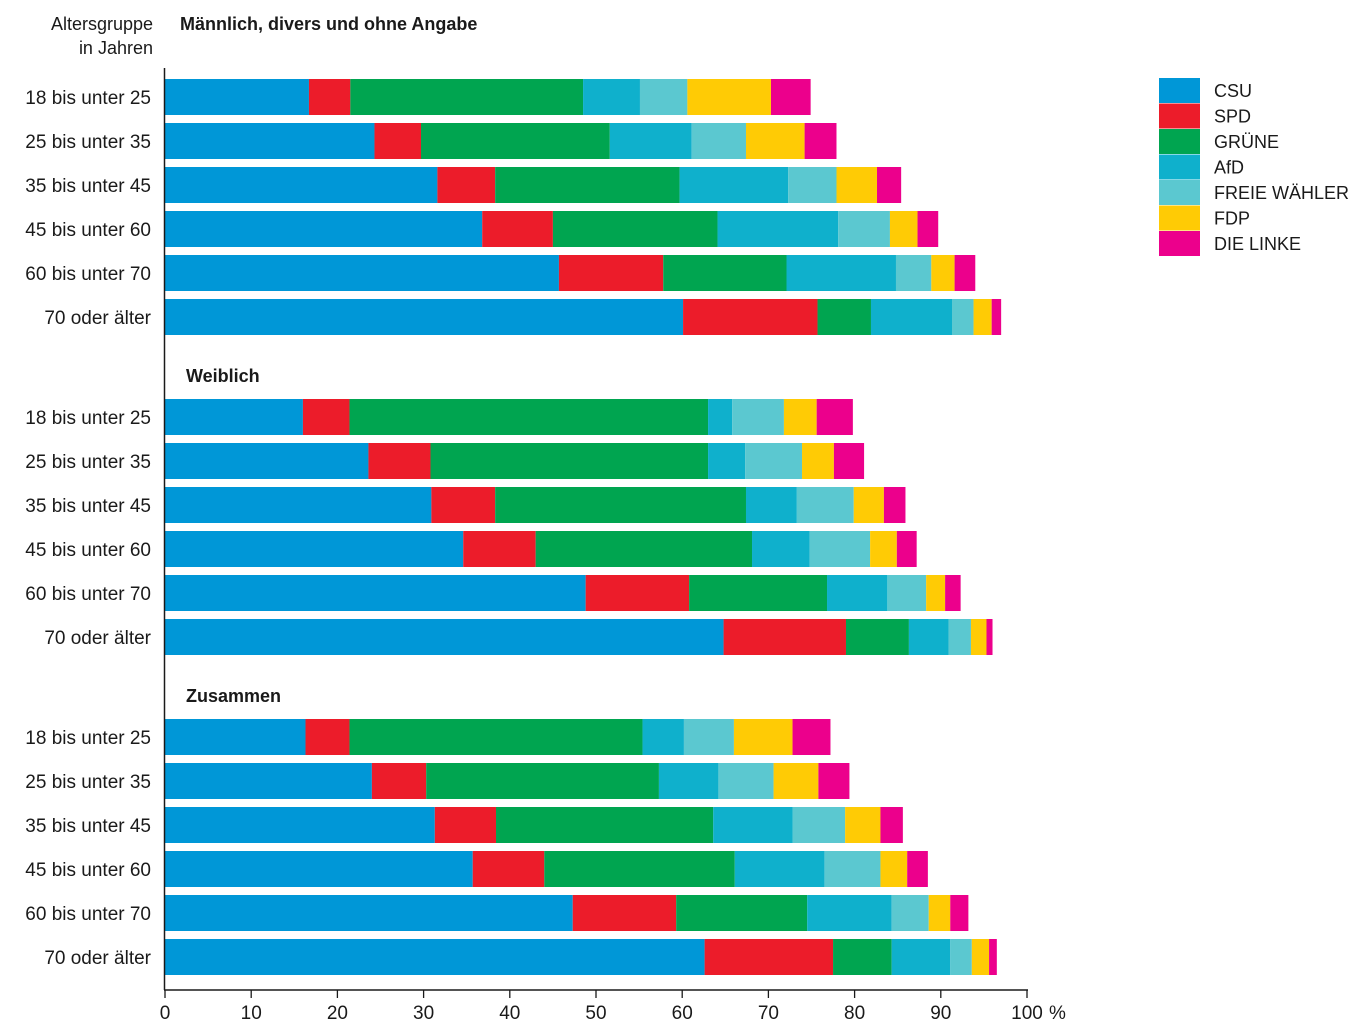 This screenshot has height=1023, width=1370. I want to click on x-tick-label: 10, so click(251, 1013).